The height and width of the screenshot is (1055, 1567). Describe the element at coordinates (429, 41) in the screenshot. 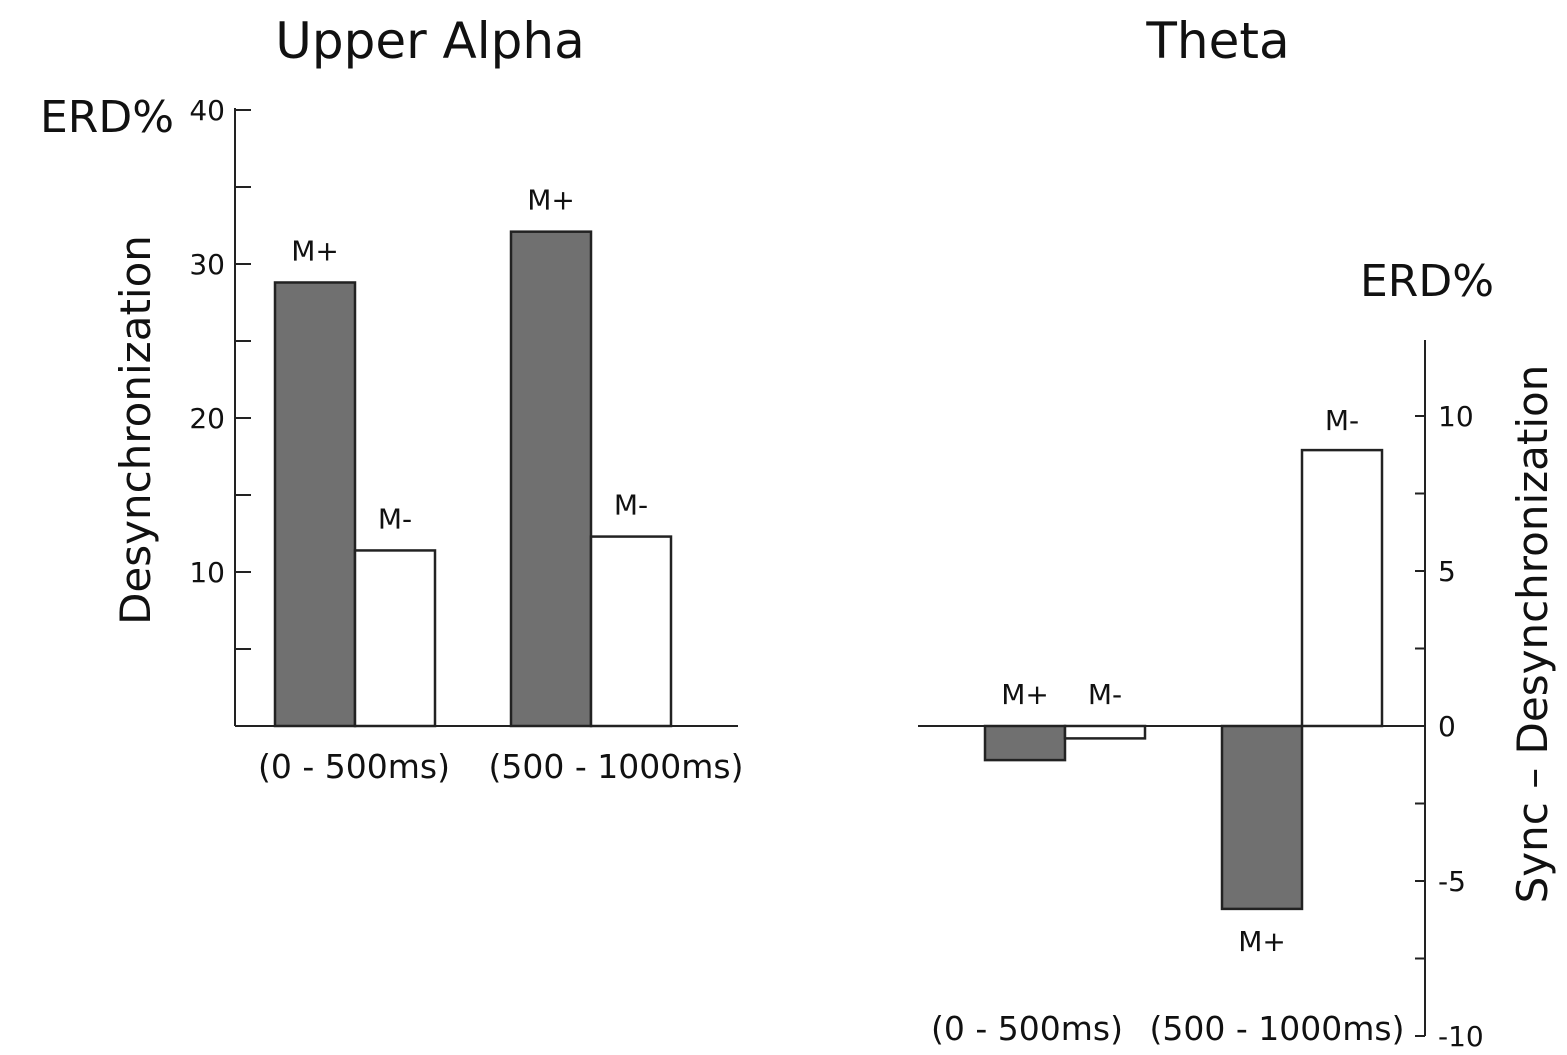

I see `upper-alpha-title: Upper Alpha` at that location.